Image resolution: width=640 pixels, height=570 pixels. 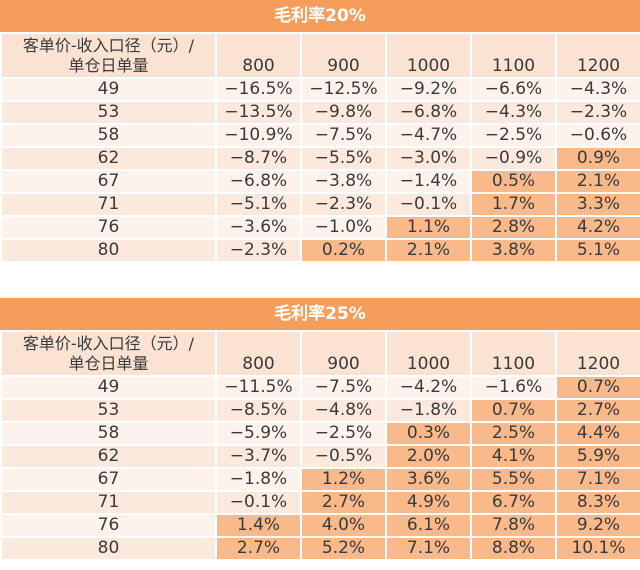 I want to click on table-row: 71 −5.1% −2.3% −0.1% 1.7% 3.3%, so click(x=320, y=204).